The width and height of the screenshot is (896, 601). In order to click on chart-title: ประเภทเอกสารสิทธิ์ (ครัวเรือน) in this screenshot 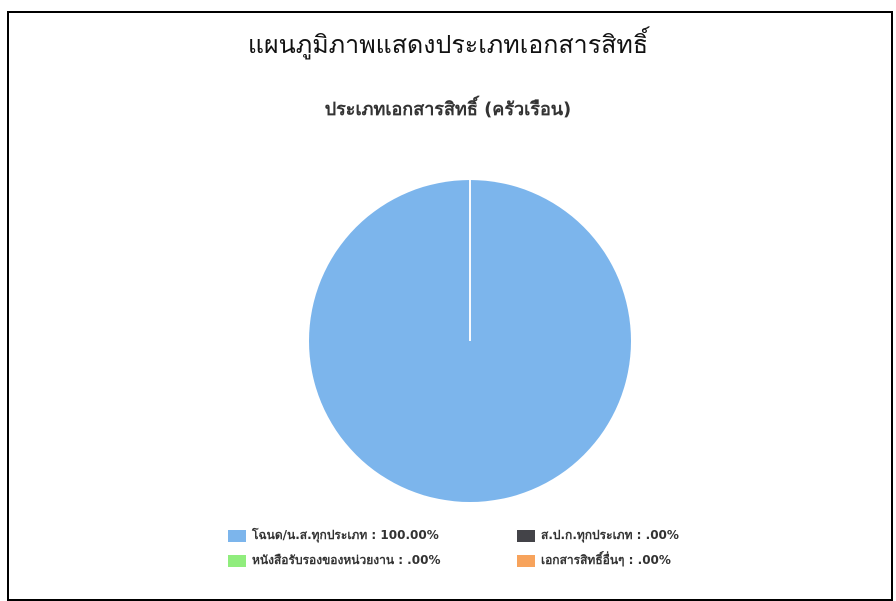, I will do `click(448, 109)`.